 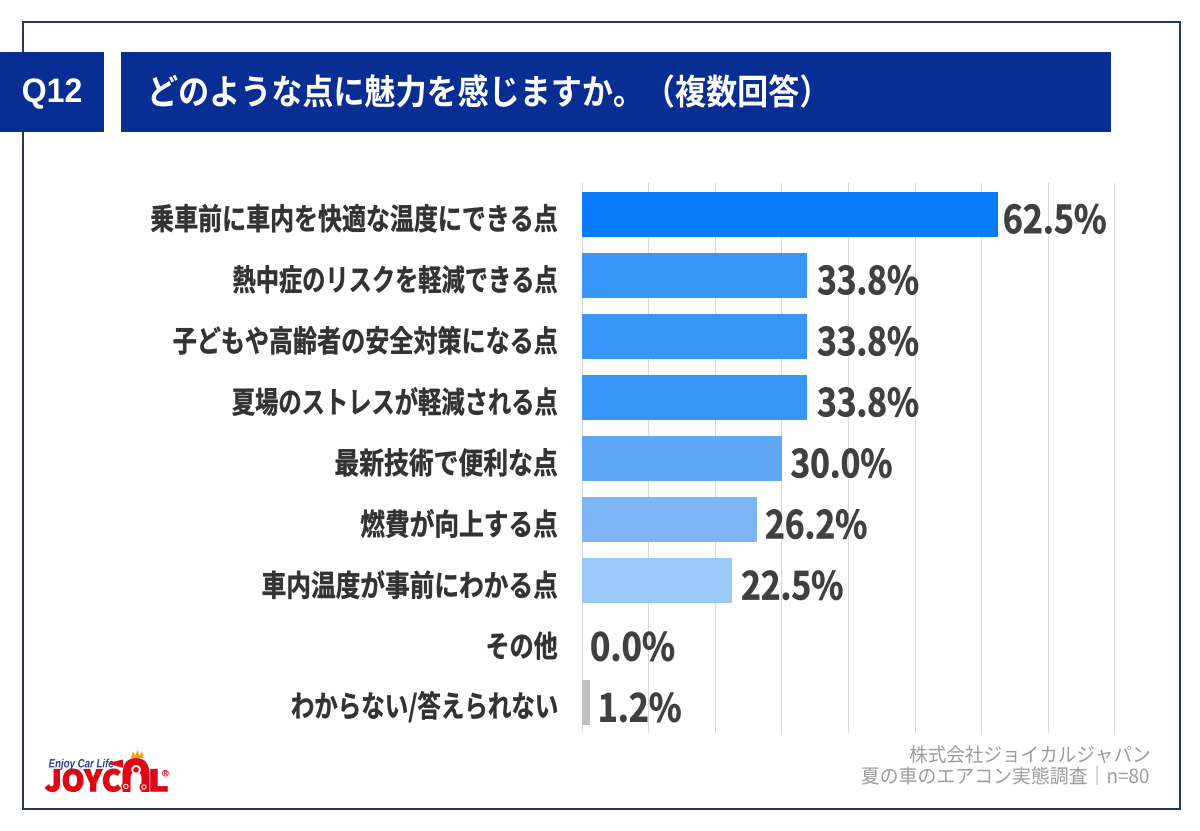 What do you see at coordinates (166, 774) in the screenshot?
I see `svg-text: R` at bounding box center [166, 774].